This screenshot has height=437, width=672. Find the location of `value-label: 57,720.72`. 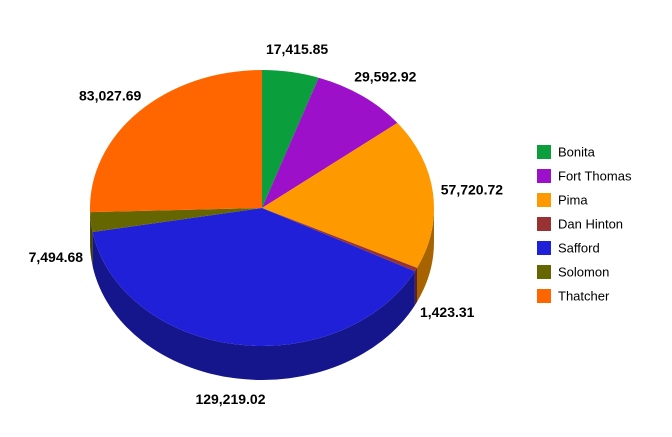

value-label: 57,720.72 is located at coordinates (472, 189).